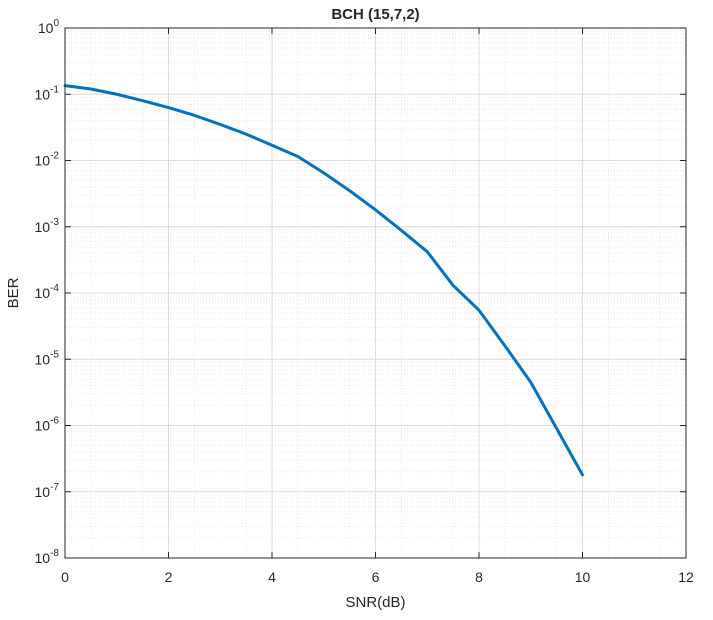 The width and height of the screenshot is (713, 620). I want to click on y-tick-label: 10⁻², so click(47, 160).